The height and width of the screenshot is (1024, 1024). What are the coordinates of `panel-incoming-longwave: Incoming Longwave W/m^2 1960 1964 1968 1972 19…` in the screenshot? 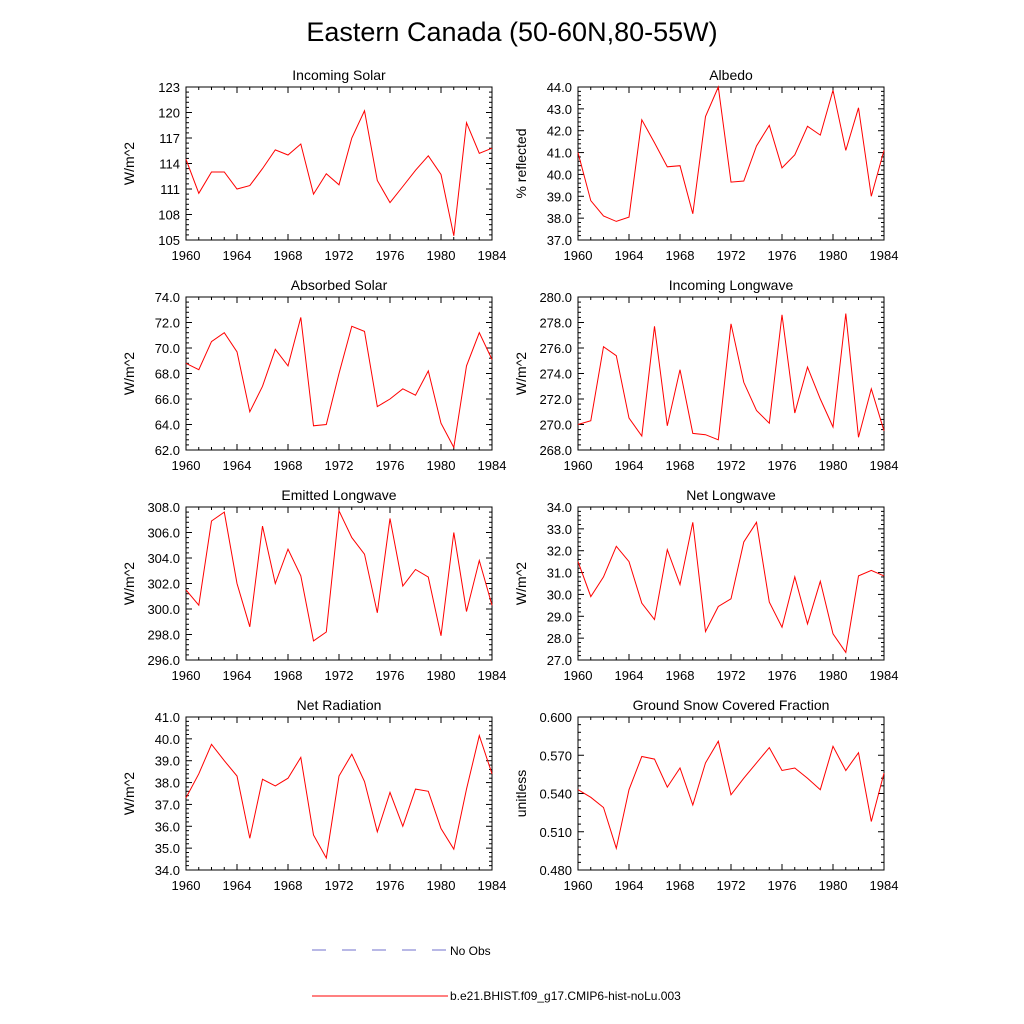 It's located at (705, 375).